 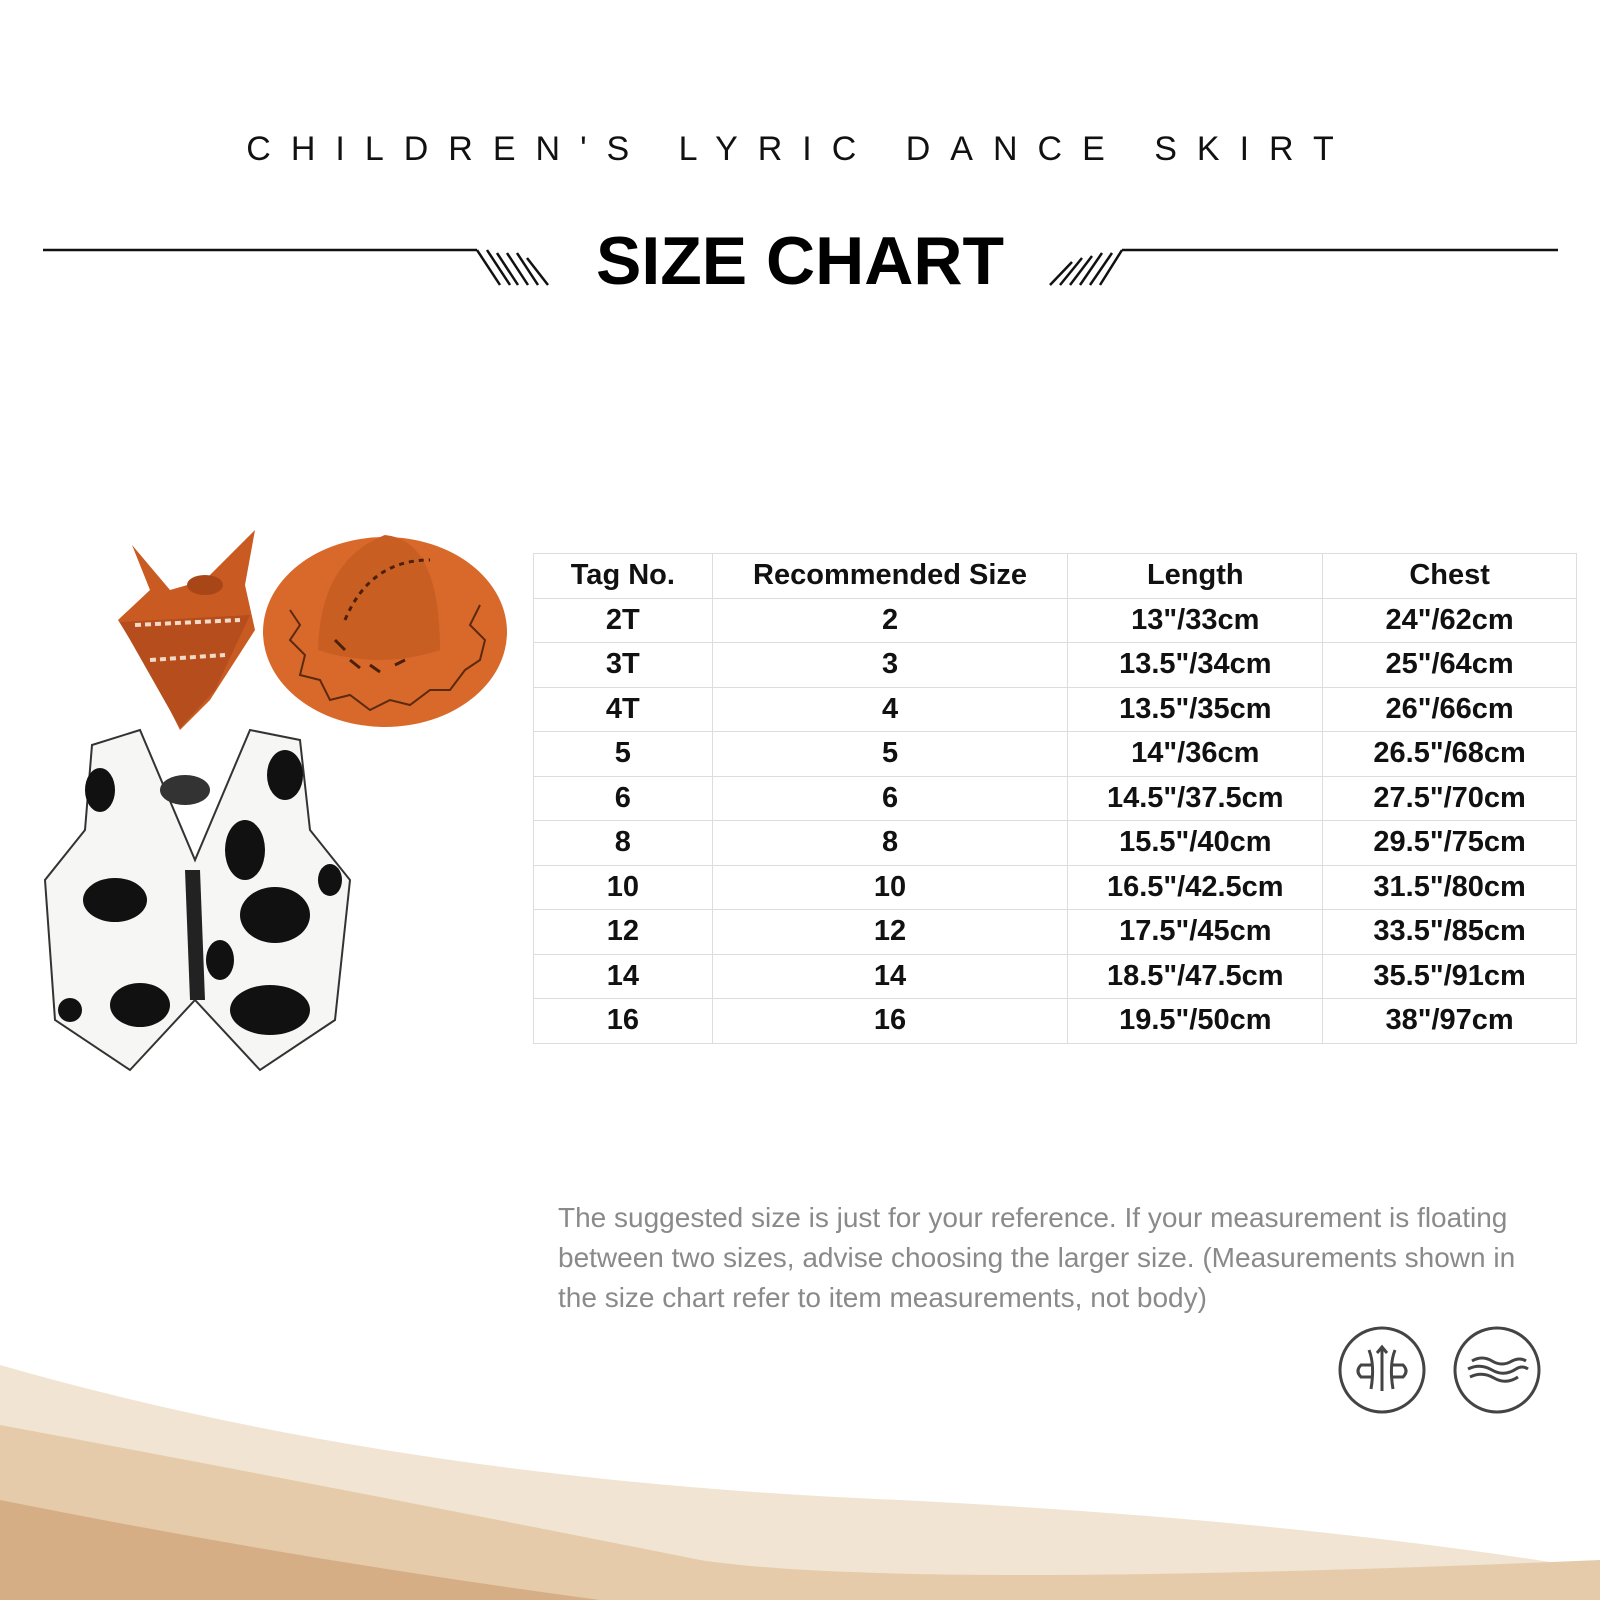 I want to click on title-divider-left, so click(x=296, y=267).